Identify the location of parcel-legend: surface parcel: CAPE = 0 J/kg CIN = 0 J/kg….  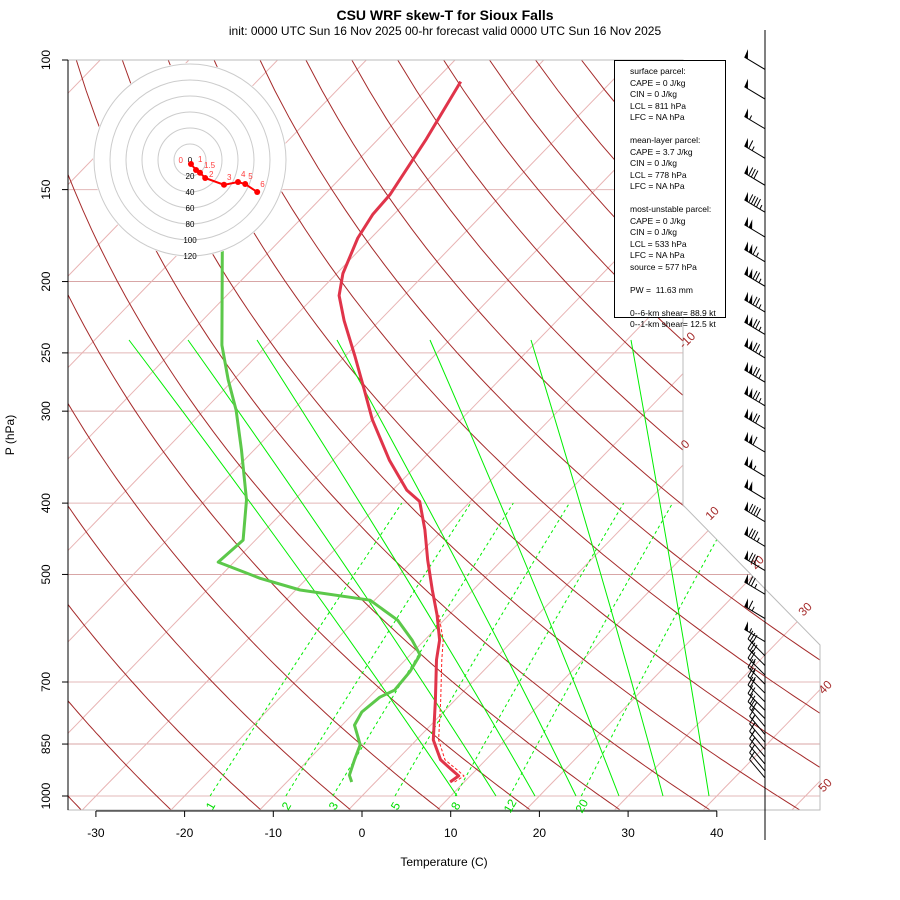
(670, 194).